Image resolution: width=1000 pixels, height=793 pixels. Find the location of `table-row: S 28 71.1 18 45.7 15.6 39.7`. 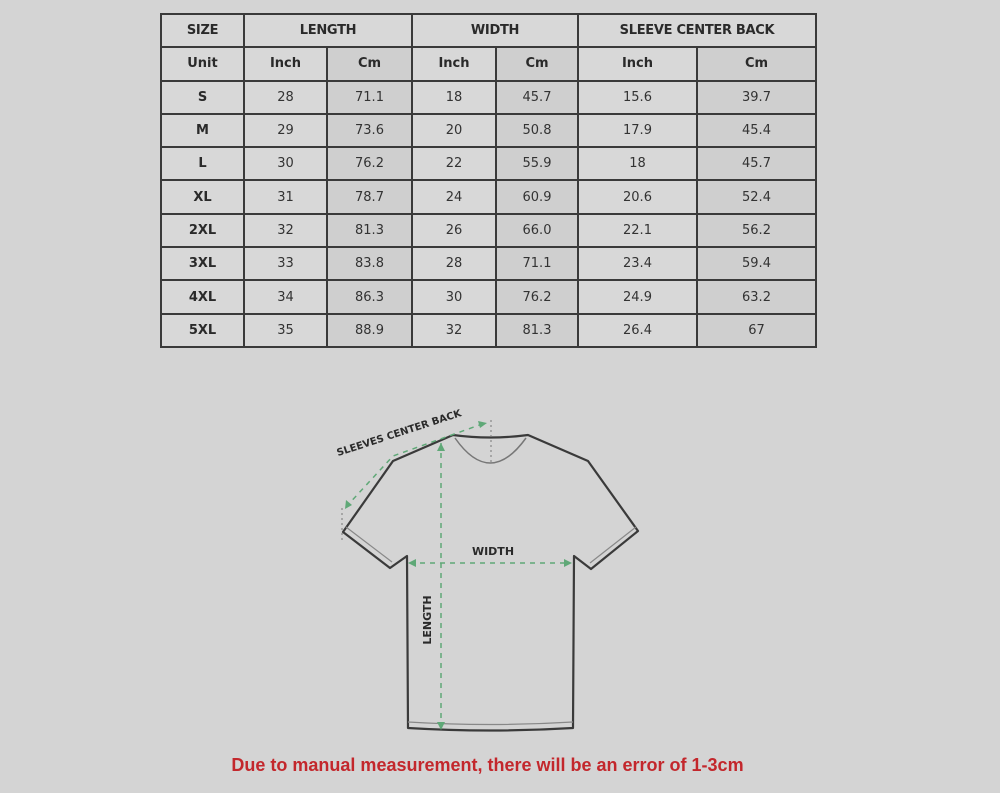

table-row: S 28 71.1 18 45.7 15.6 39.7 is located at coordinates (488, 97).